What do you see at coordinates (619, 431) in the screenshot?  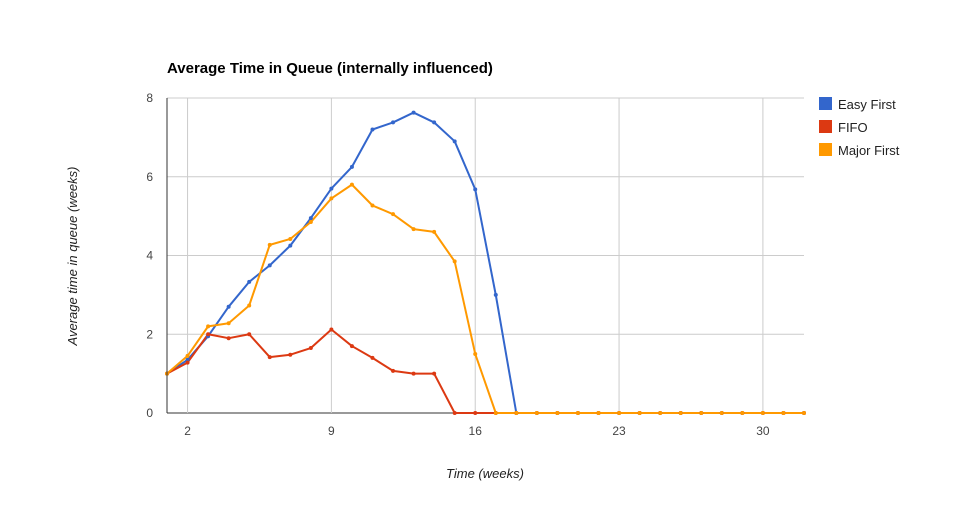 I see `x-tick-label: 23` at bounding box center [619, 431].